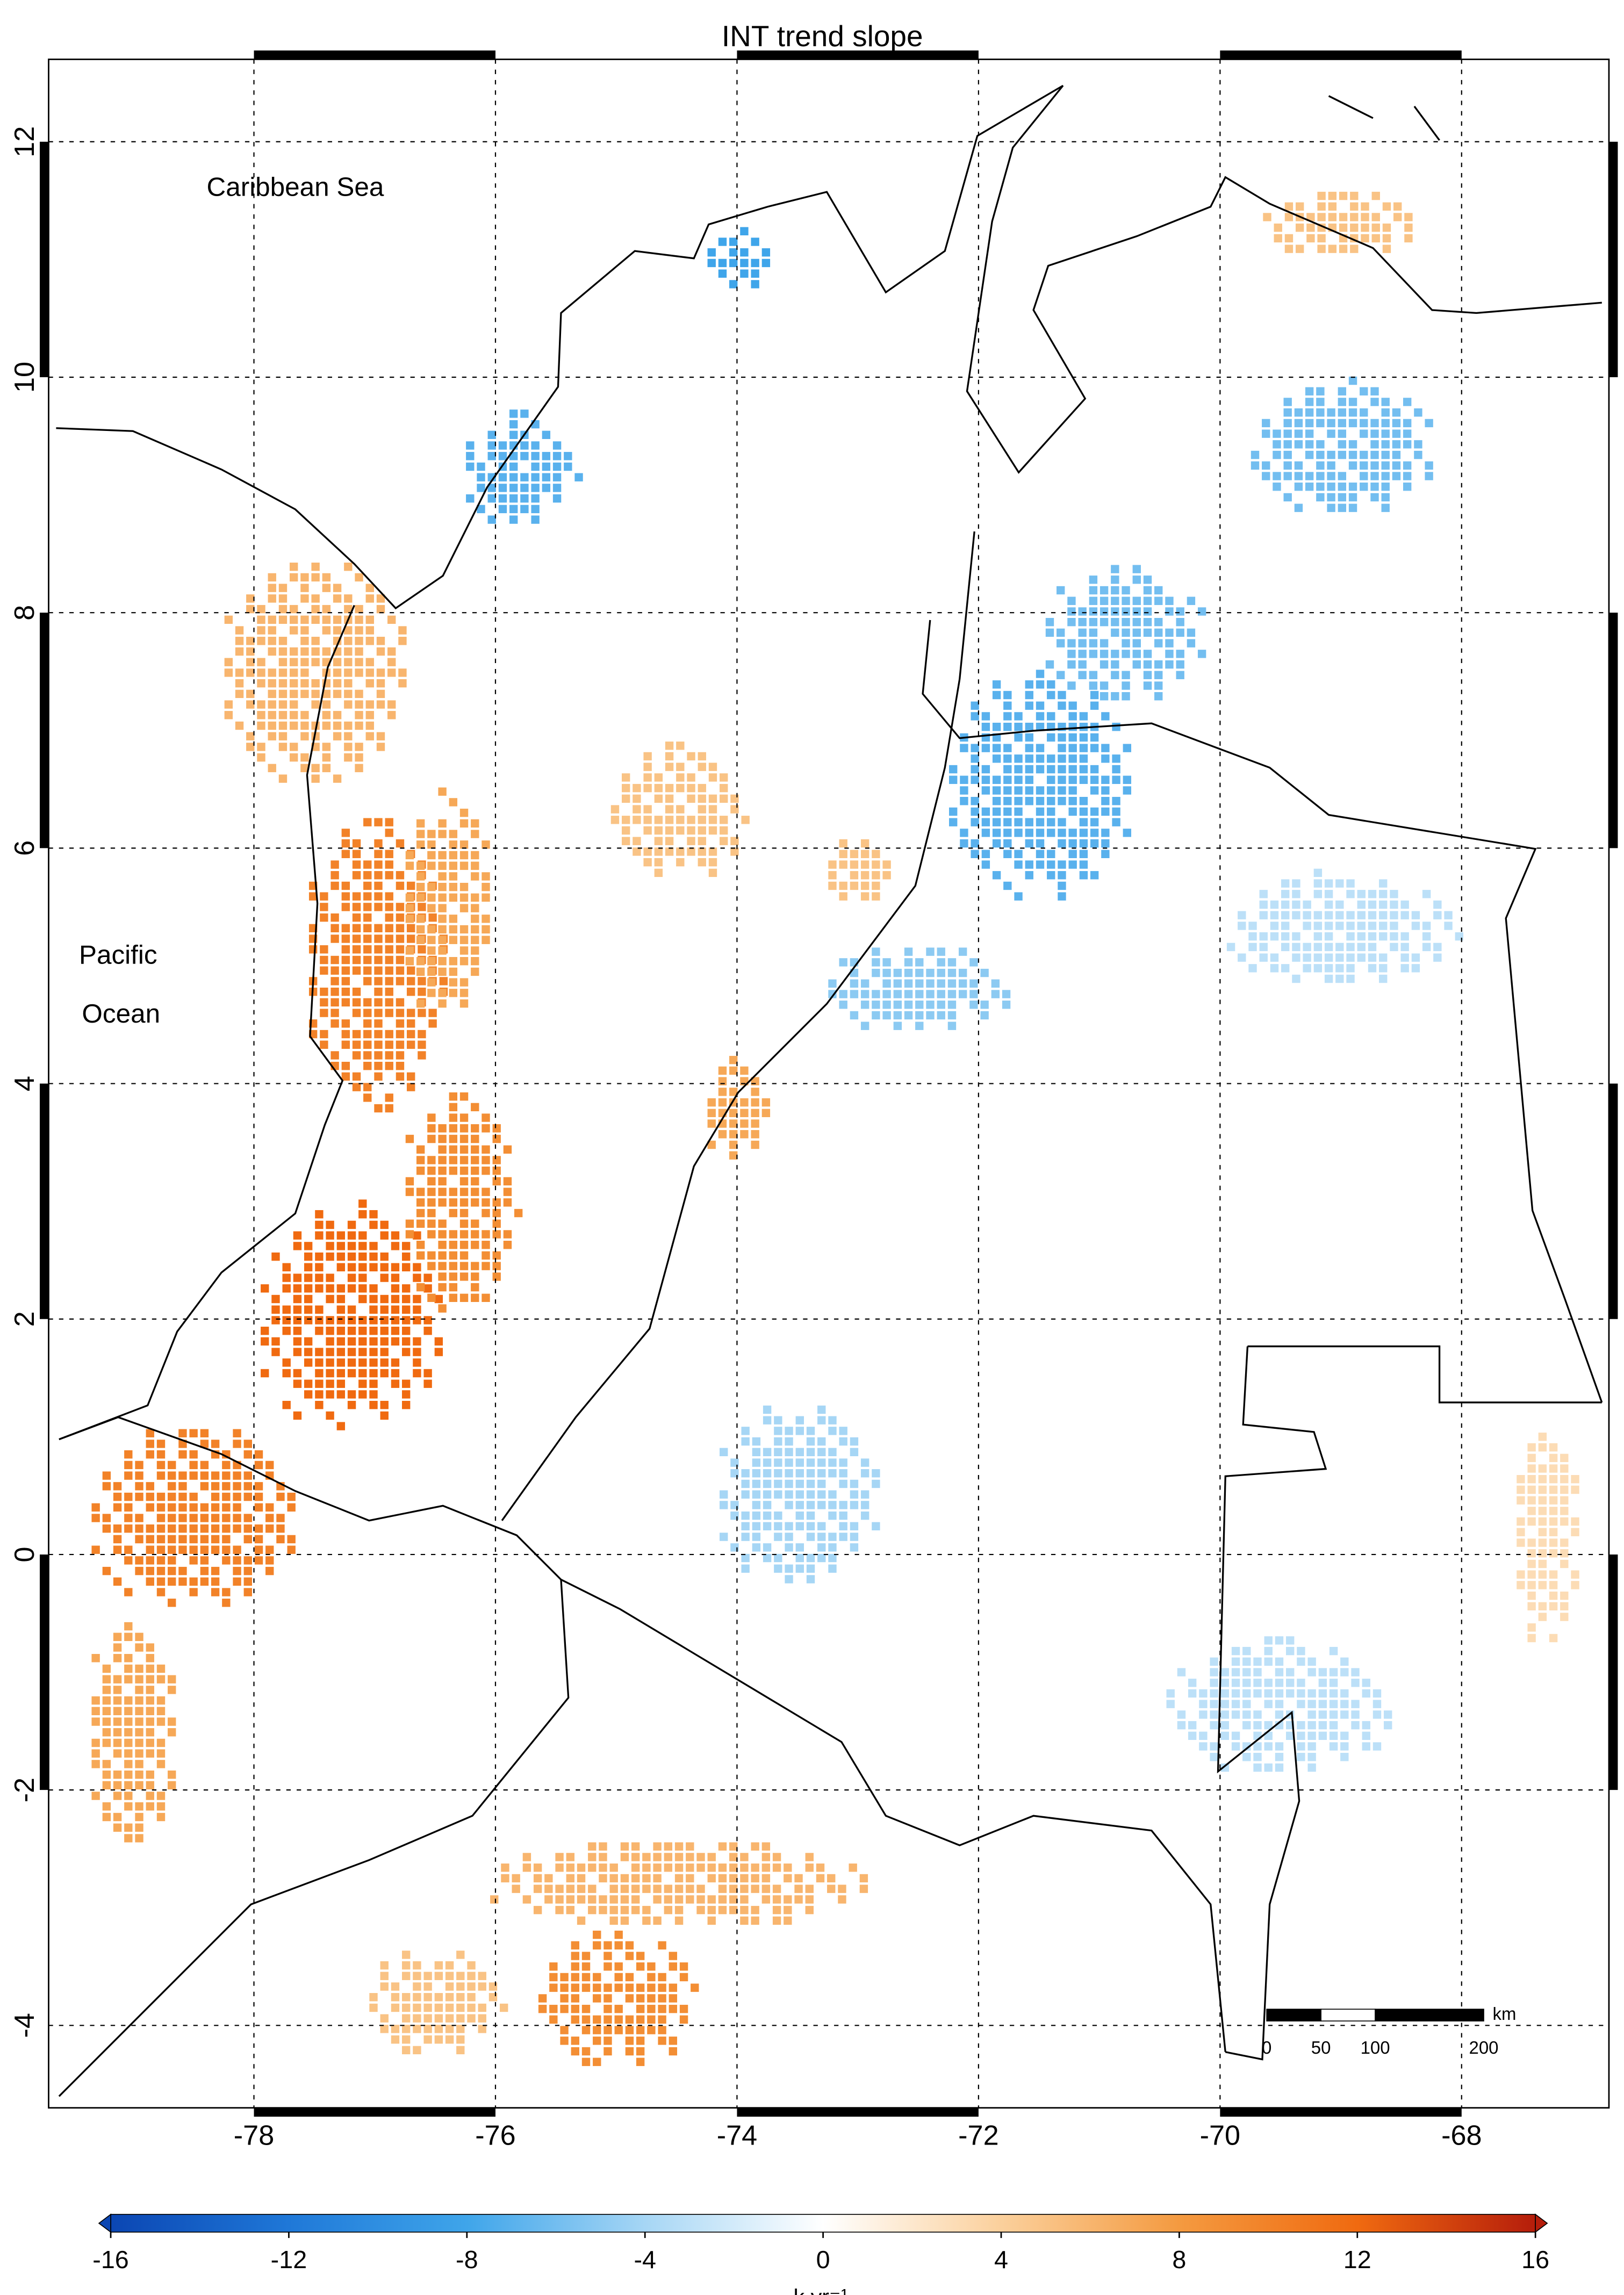  Describe the element at coordinates (1613, 1201) in the screenshot. I see `frame-bar` at that location.